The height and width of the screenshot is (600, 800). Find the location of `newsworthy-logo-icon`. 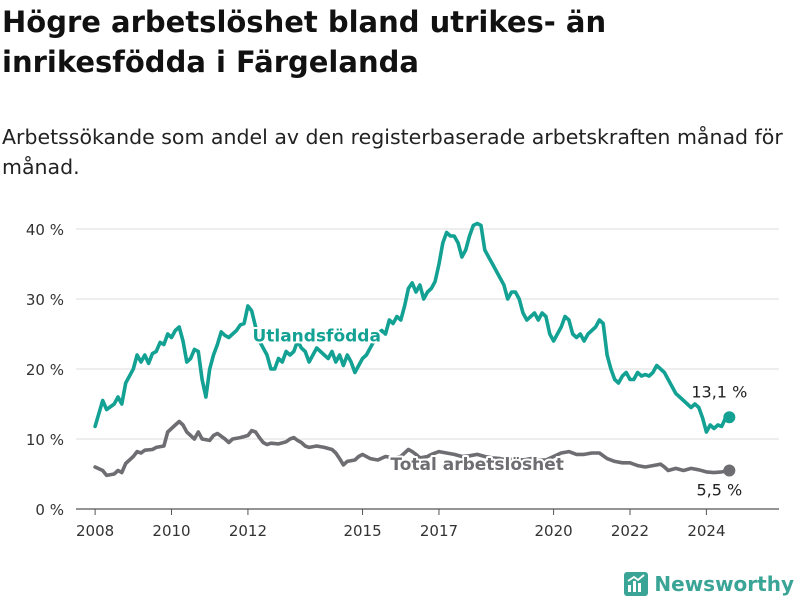

newsworthy-logo-icon is located at coordinates (636, 584).